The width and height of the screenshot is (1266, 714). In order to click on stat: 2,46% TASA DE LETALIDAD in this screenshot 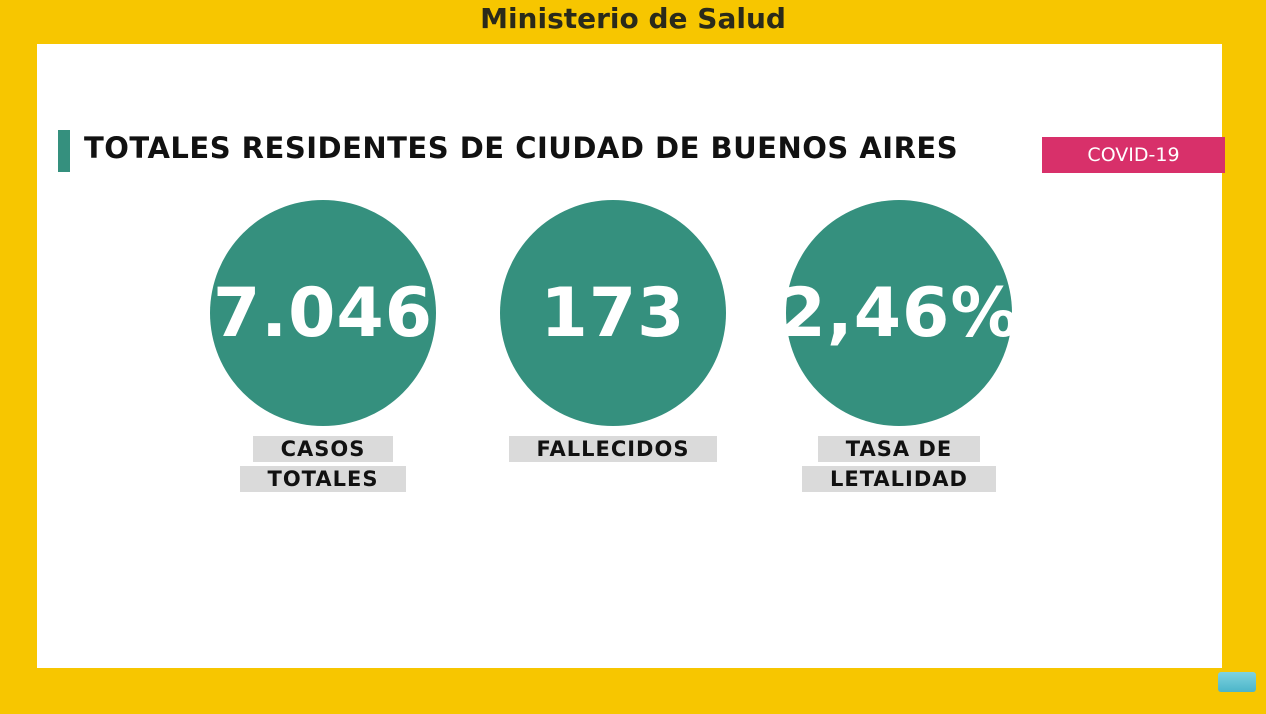, I will do `click(898, 348)`.